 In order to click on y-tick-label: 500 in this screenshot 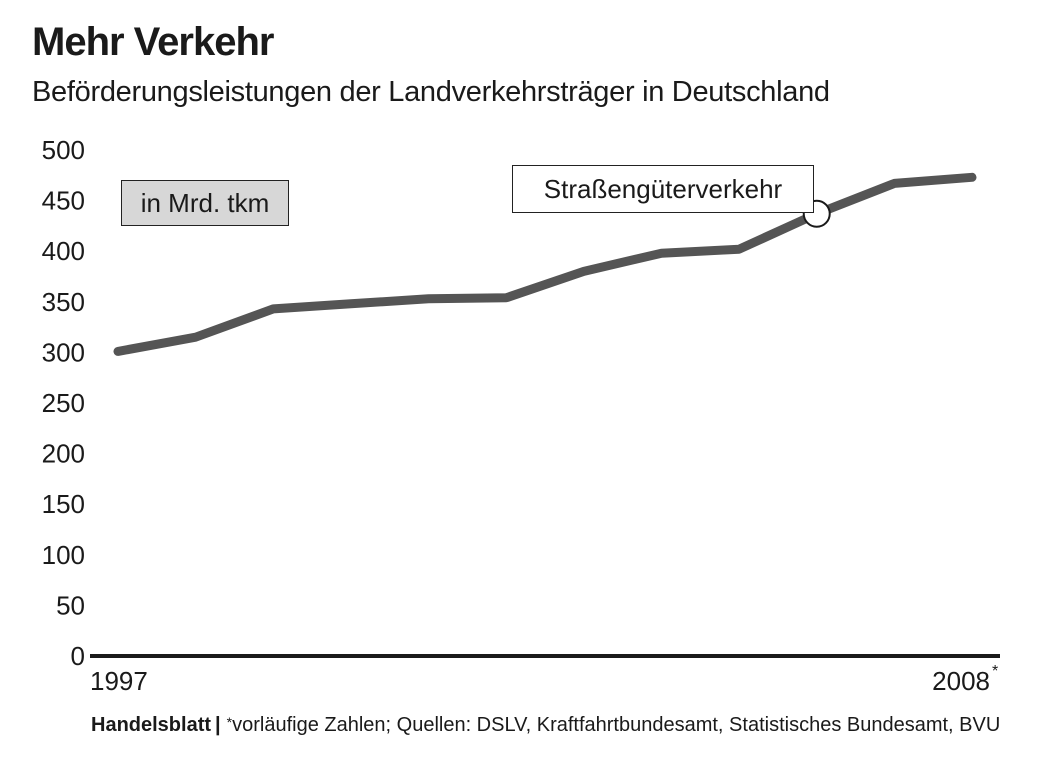, I will do `click(63, 150)`.